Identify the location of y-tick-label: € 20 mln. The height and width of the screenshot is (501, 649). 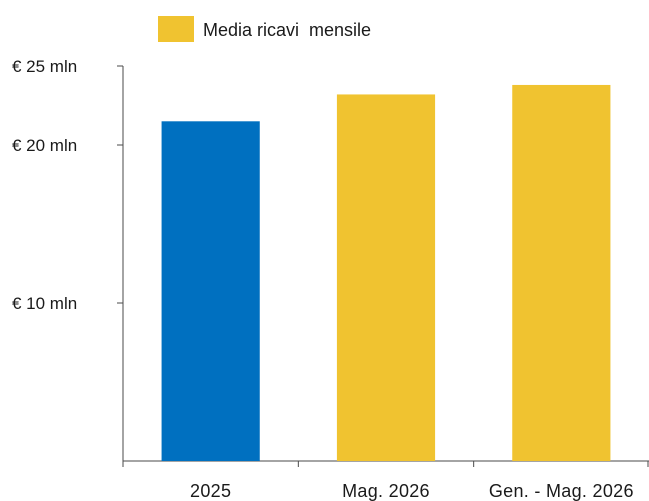
(44, 145).